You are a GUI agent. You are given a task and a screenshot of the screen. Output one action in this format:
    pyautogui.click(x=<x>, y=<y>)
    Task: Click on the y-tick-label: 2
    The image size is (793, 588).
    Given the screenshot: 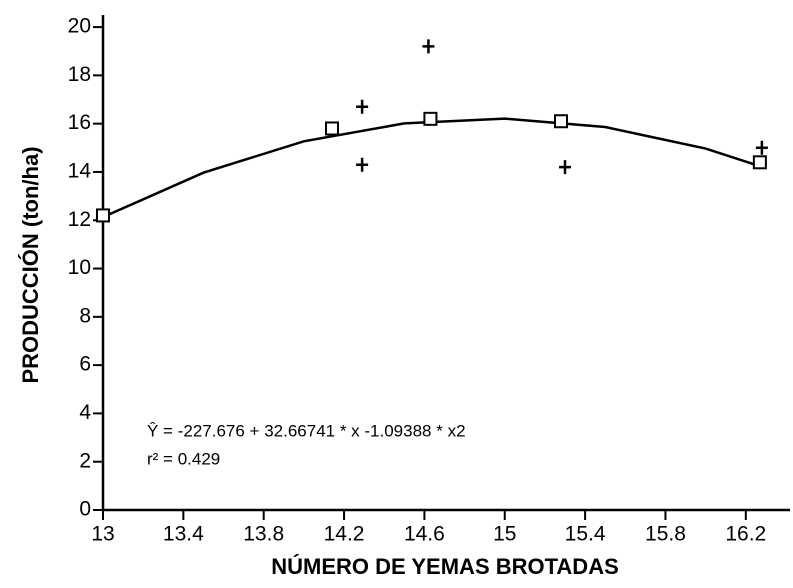 What is the action you would take?
    pyautogui.click(x=85, y=460)
    